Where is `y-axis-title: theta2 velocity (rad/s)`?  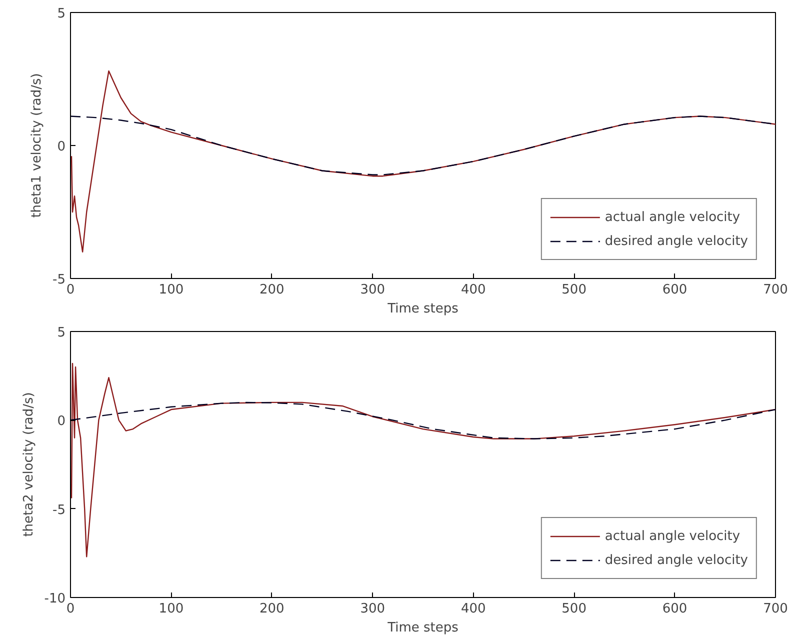 y-axis-title: theta2 velocity (rad/s) is located at coordinates (28, 464).